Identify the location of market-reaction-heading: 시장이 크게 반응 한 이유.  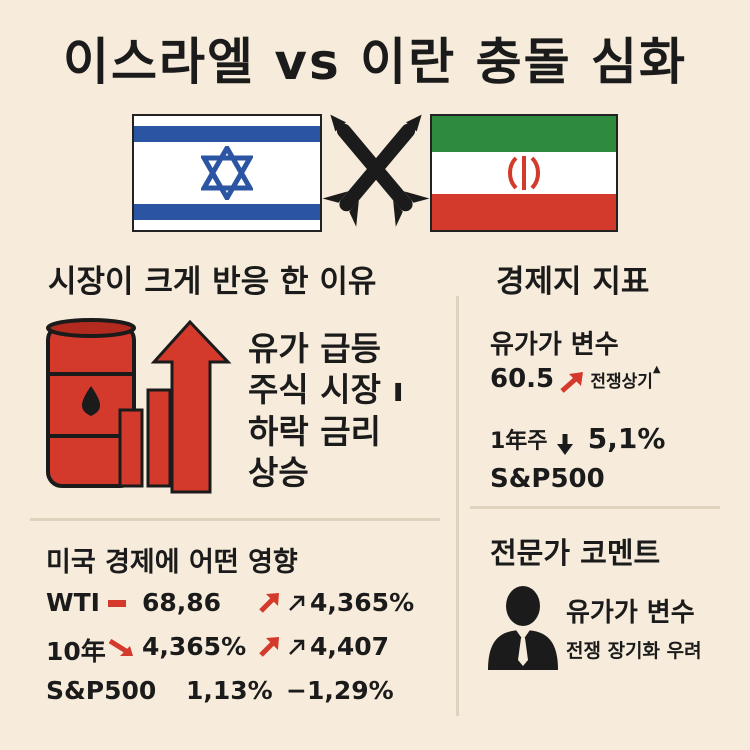
(212, 282).